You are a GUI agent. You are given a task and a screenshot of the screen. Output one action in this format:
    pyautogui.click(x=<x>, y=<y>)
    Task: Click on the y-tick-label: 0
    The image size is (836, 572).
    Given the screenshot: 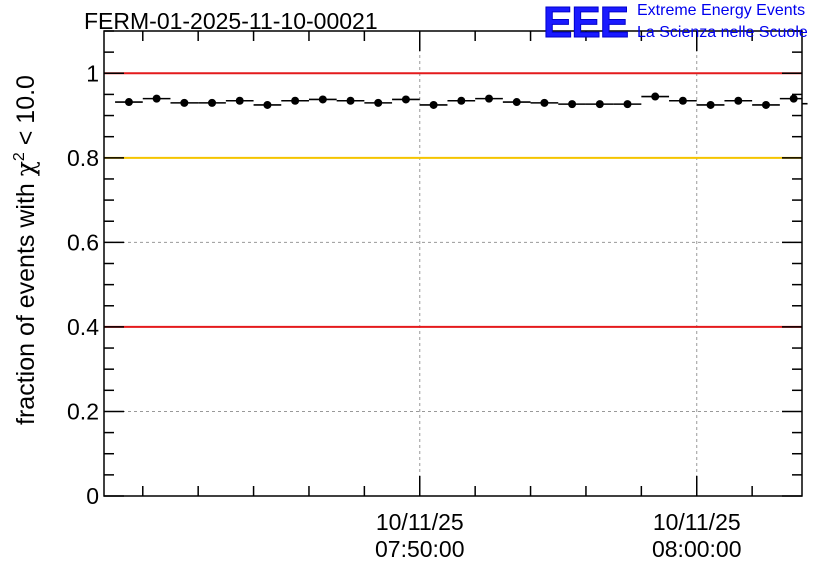 What is the action you would take?
    pyautogui.click(x=92, y=496)
    